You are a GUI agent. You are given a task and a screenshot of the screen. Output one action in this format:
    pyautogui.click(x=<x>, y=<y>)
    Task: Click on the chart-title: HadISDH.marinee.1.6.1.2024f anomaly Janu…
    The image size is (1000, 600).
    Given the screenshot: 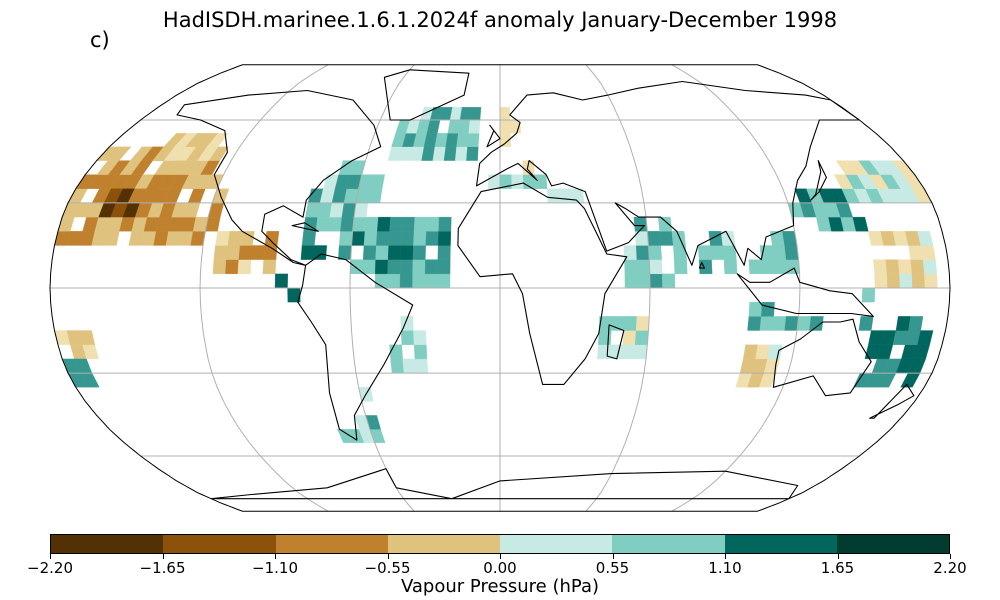 What is the action you would take?
    pyautogui.click(x=500, y=20)
    